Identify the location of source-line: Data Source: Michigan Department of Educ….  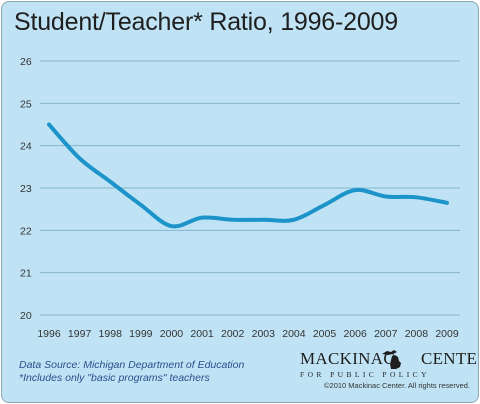
(132, 365).